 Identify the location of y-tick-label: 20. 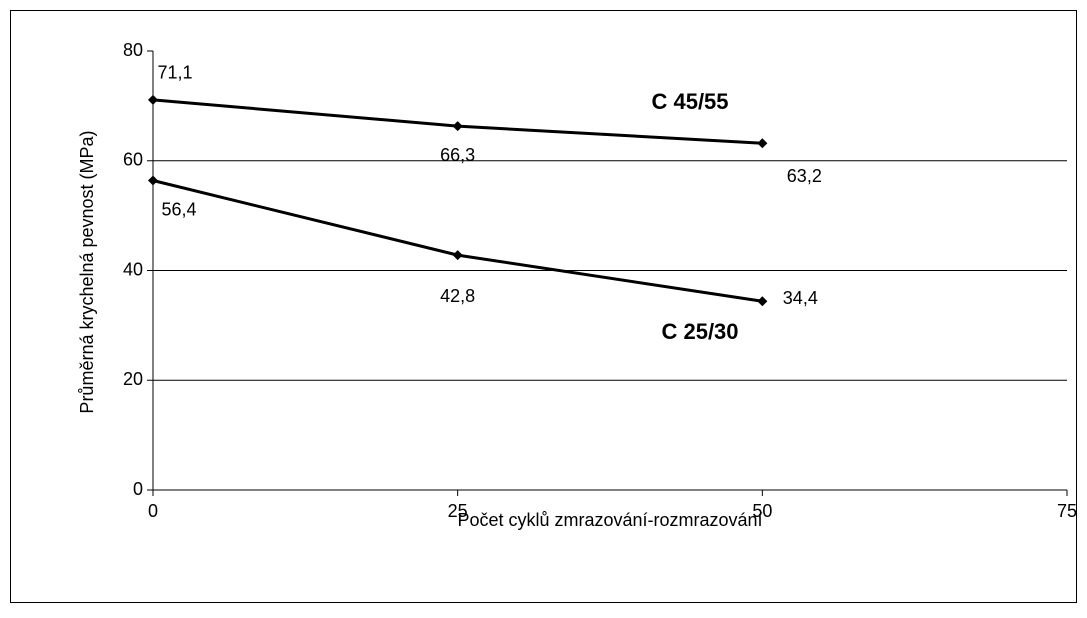
(133, 379).